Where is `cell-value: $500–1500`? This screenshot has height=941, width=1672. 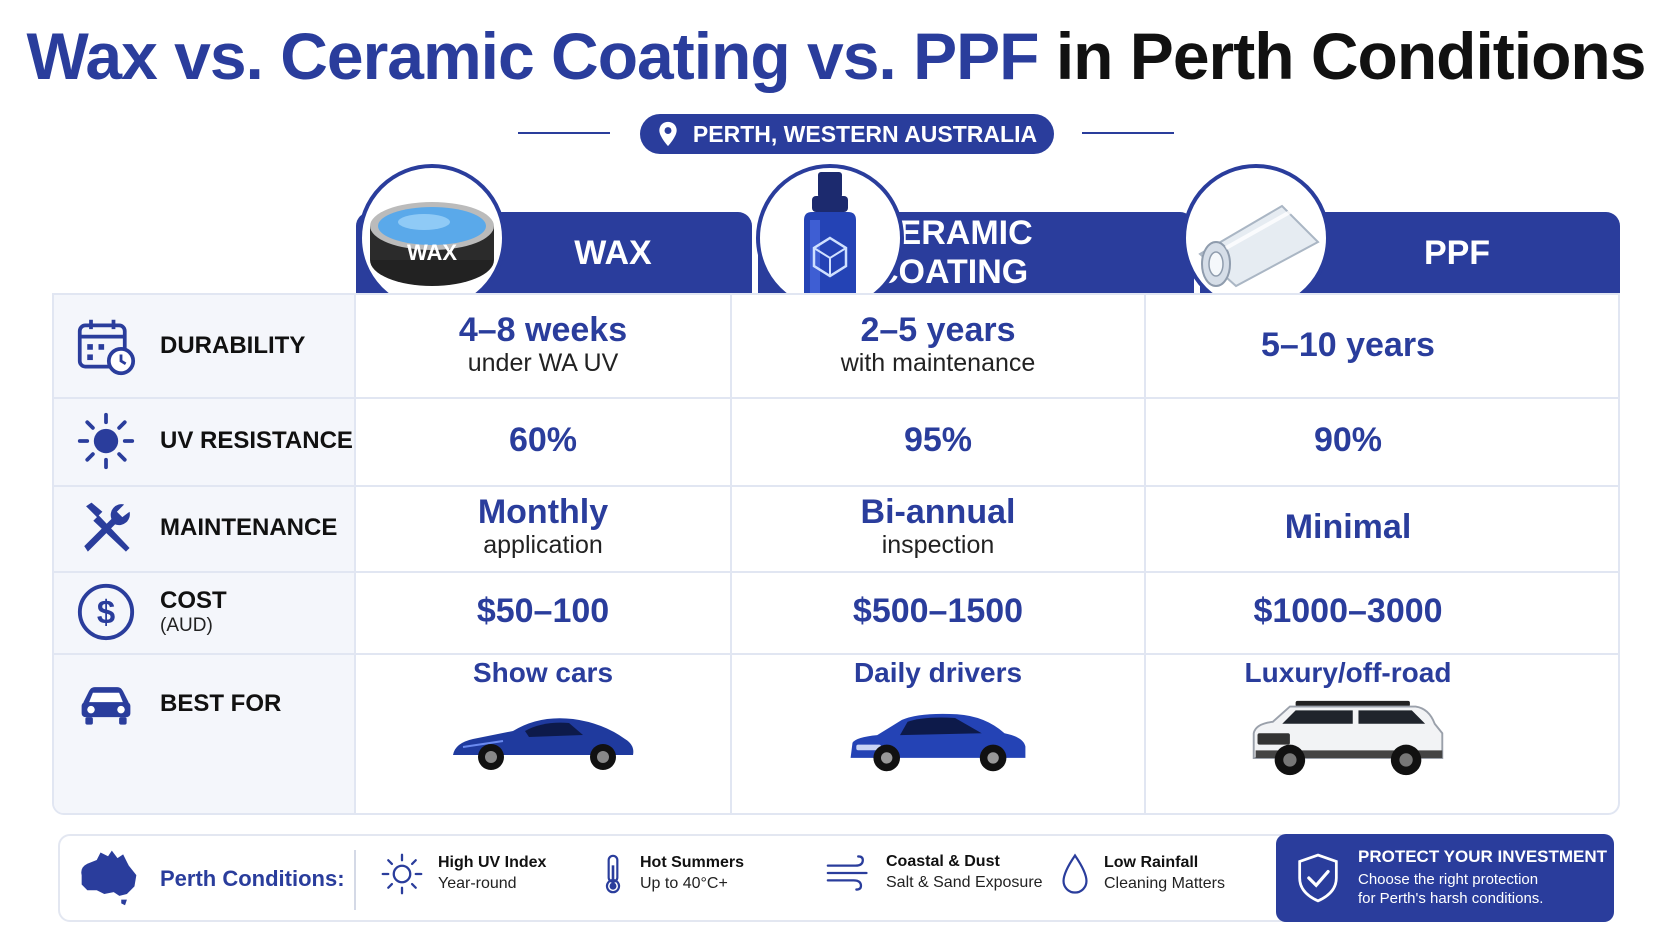
cell-value: $500–1500 is located at coordinates (938, 611).